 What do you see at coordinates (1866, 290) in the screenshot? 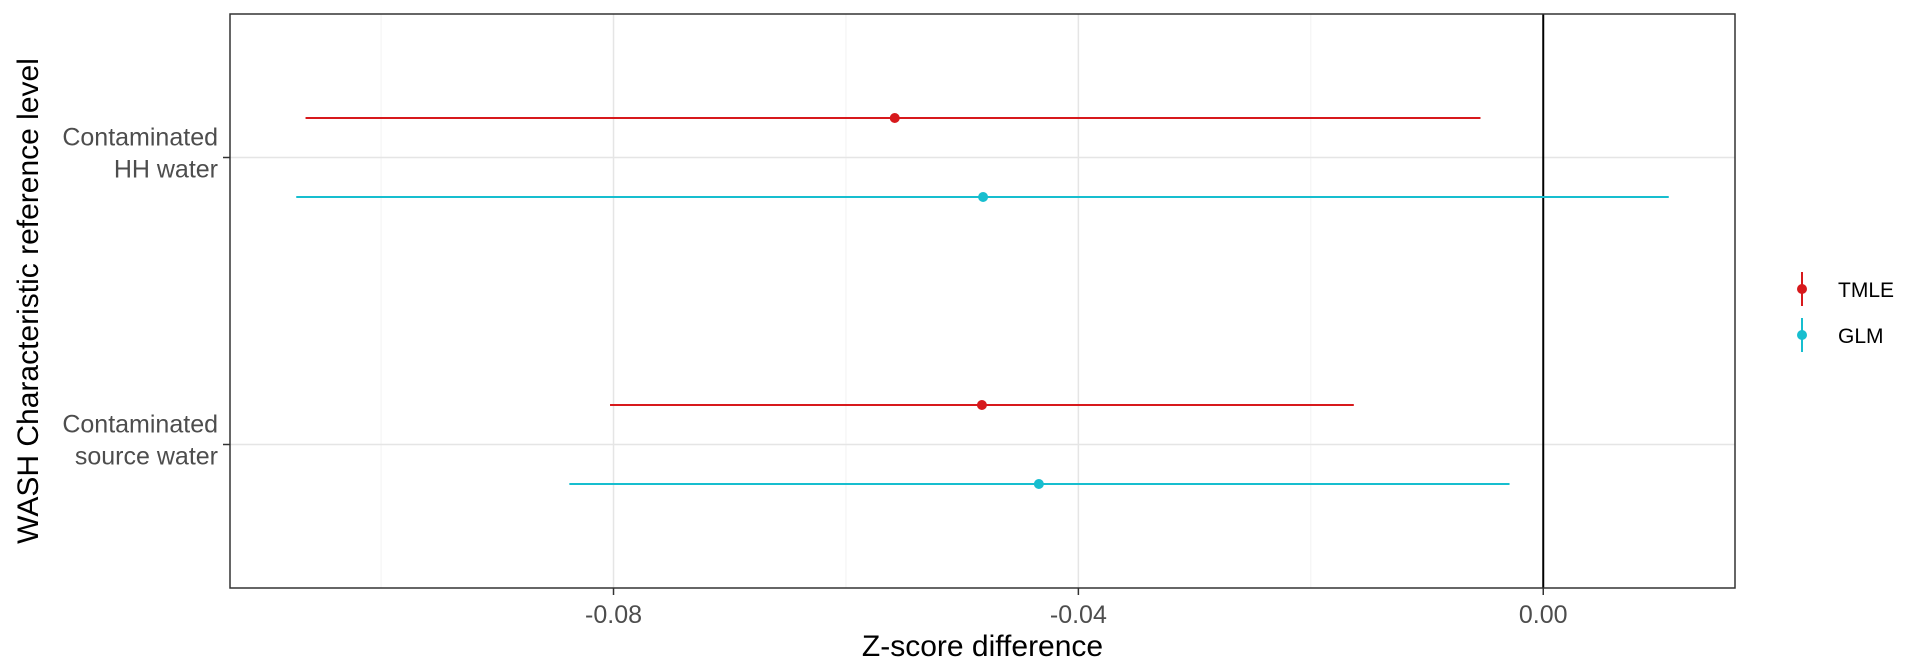
I see `legend-label: TMLE` at bounding box center [1866, 290].